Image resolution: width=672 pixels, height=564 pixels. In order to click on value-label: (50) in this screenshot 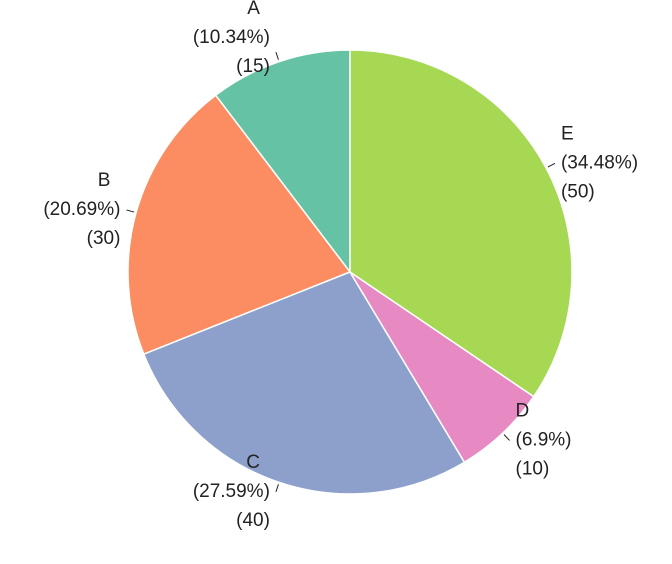, I will do `click(578, 191)`.